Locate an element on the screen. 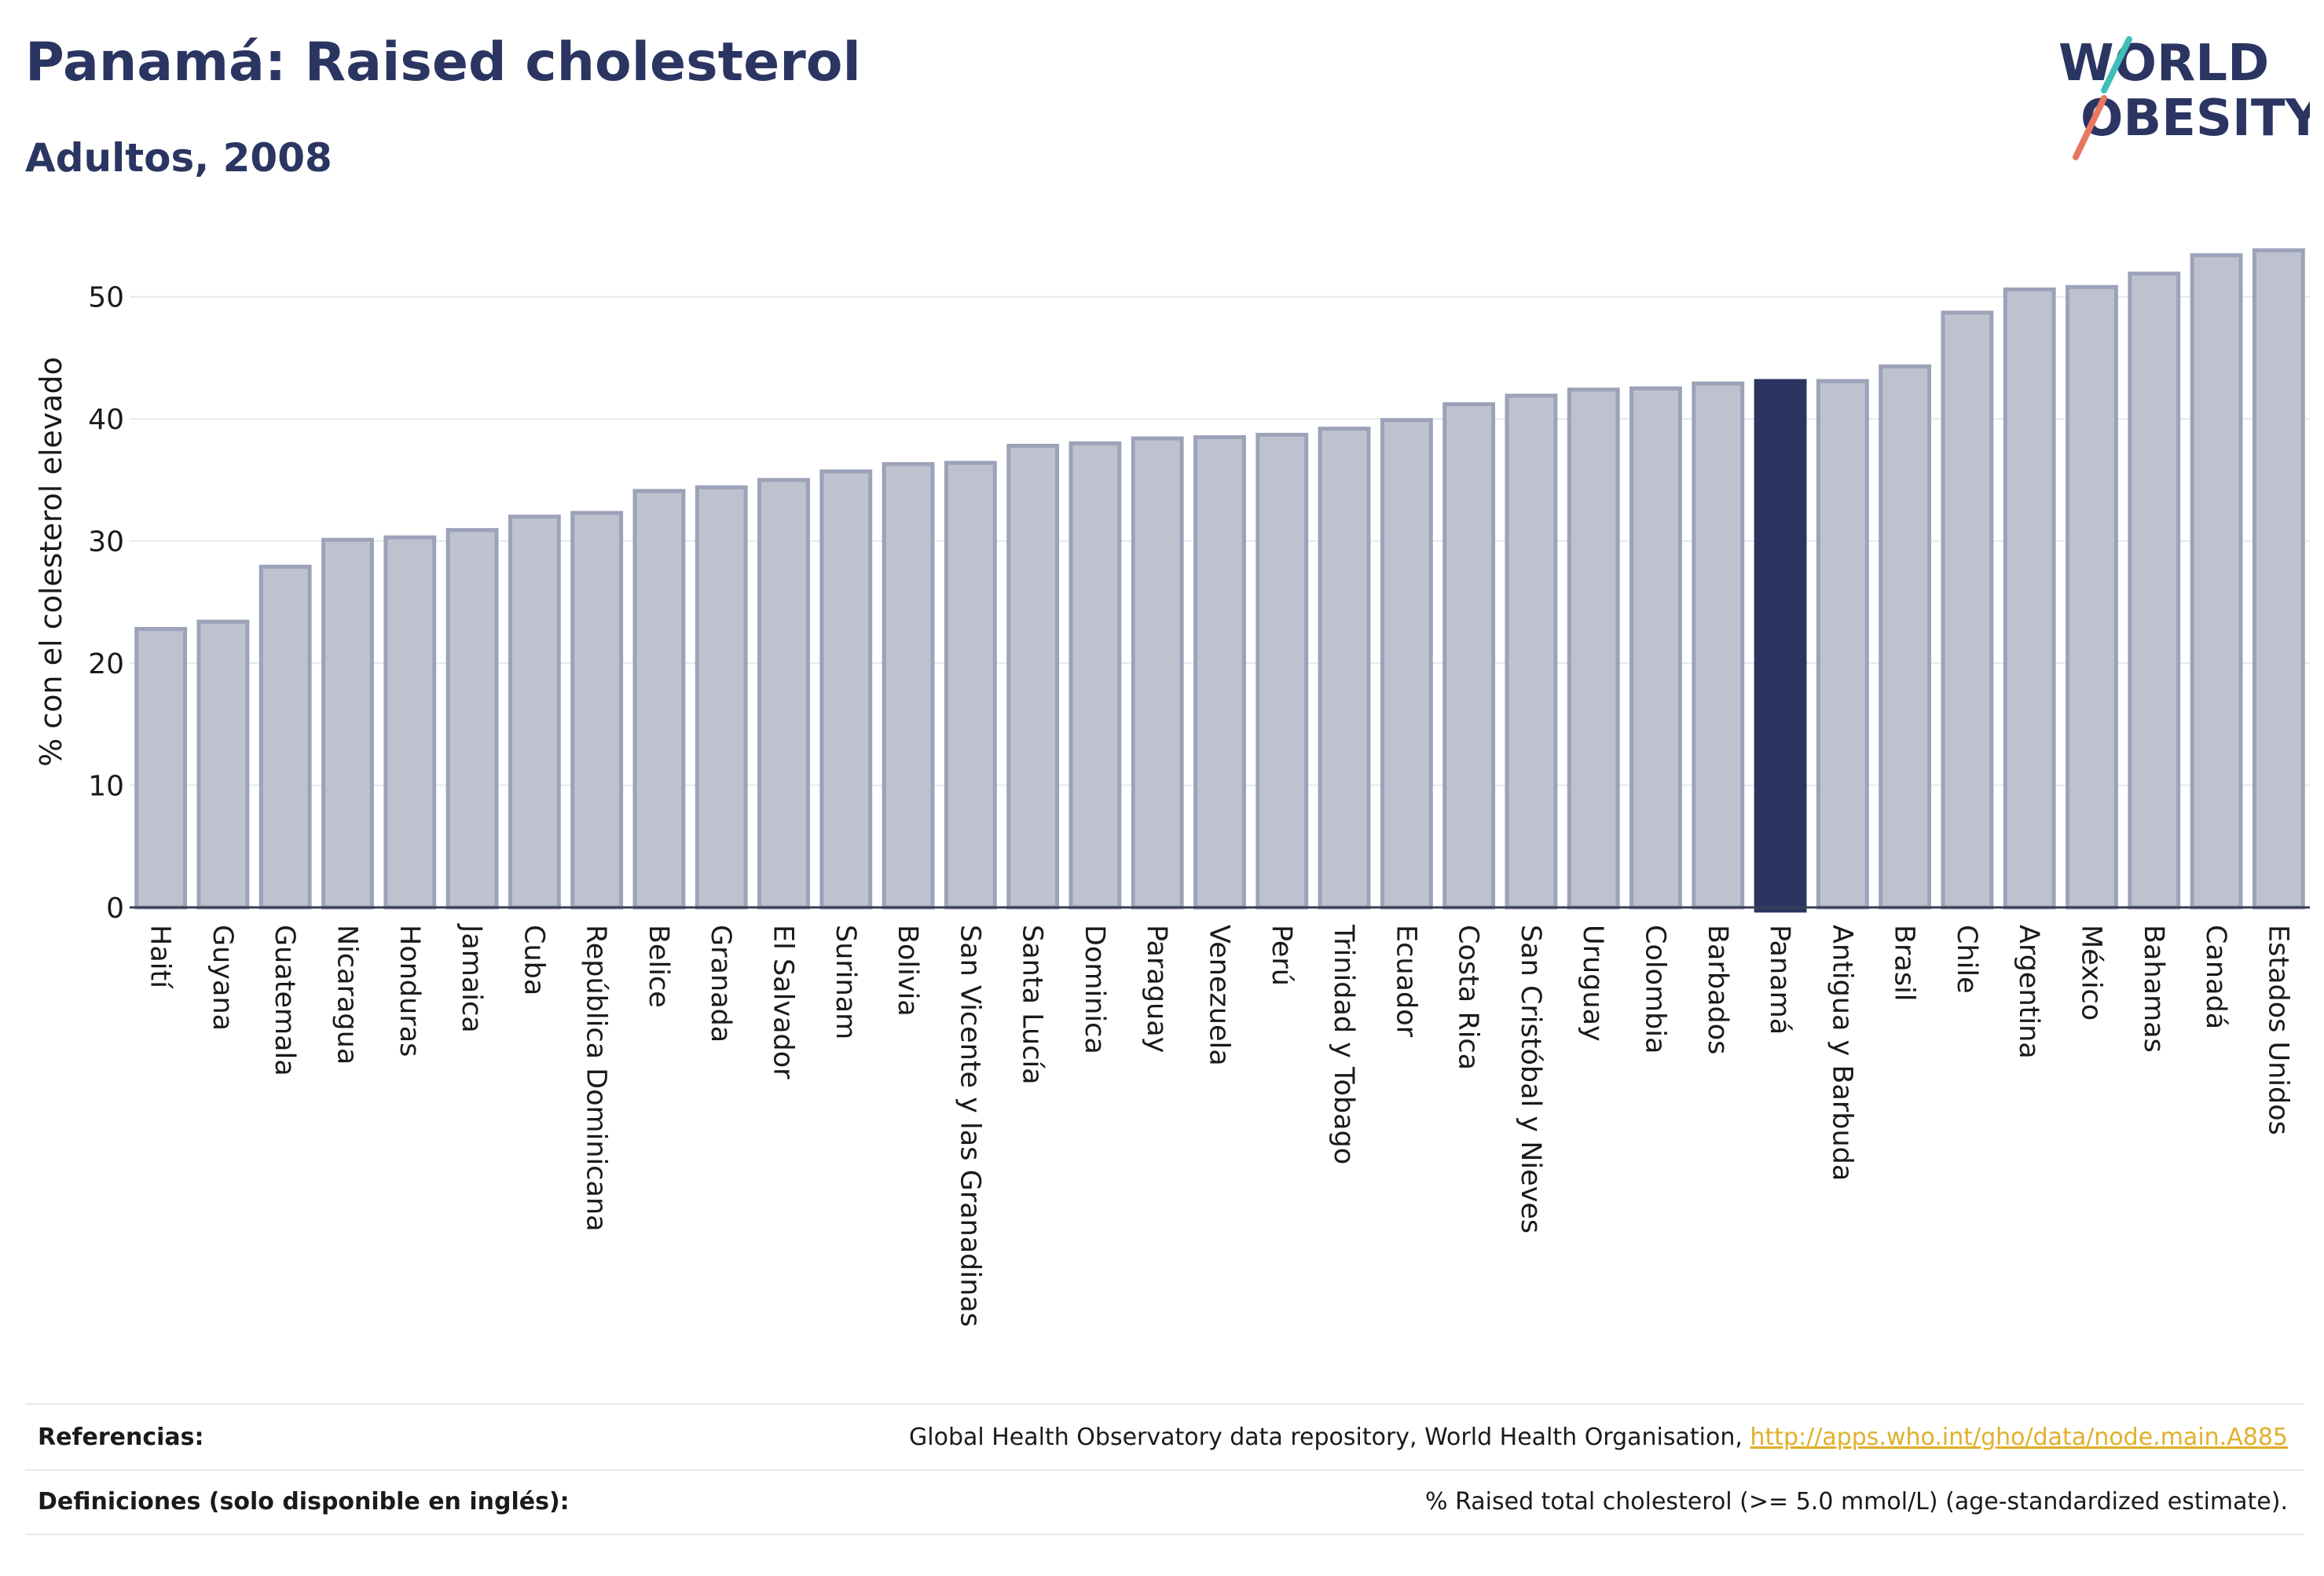 The width and height of the screenshot is (2324, 1576). bar-27: Panamá: 43.1 is located at coordinates (1780, 646).